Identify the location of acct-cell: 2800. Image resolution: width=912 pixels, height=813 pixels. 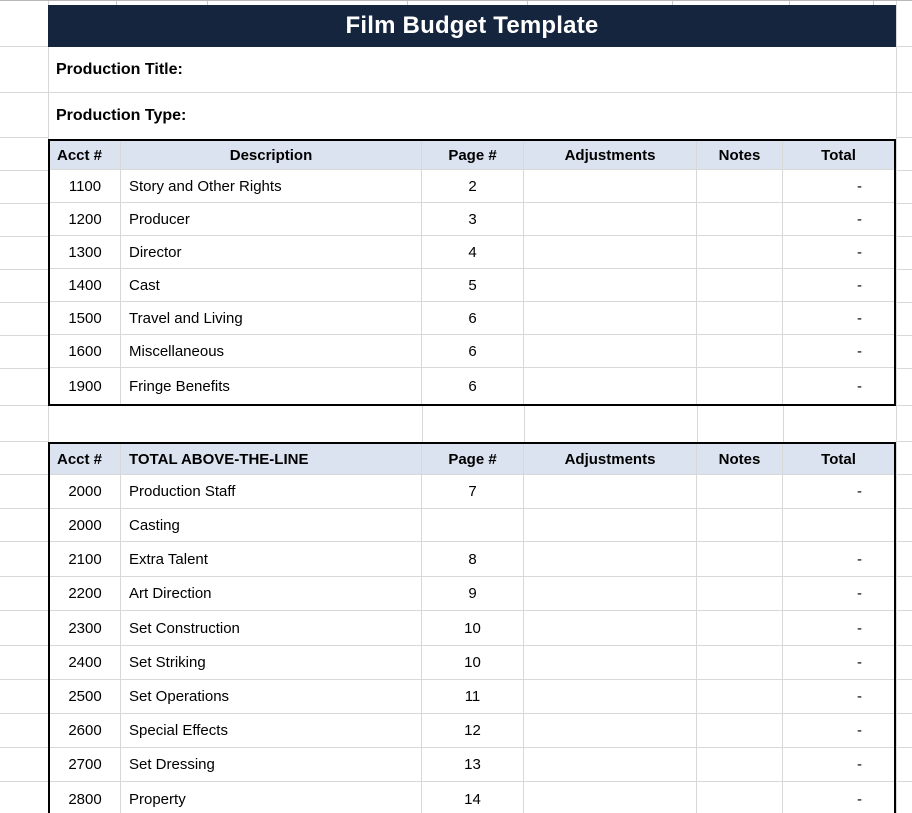
(85, 797).